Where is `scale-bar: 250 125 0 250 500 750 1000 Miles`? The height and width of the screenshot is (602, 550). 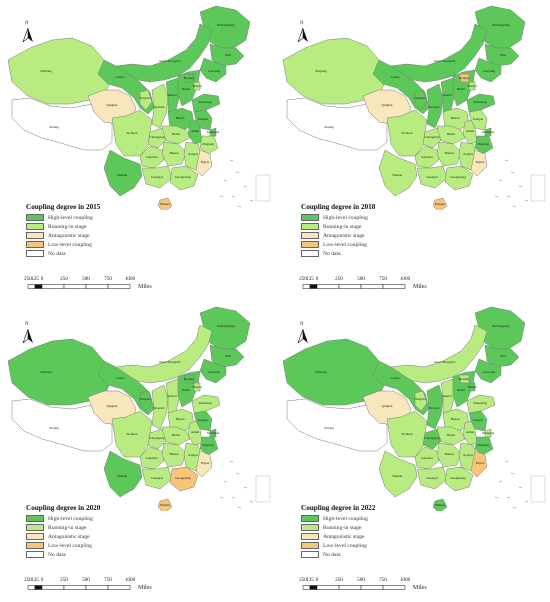
scale-bar: 250 125 0 250 500 750 1000 Miles is located at coordinates (370, 584).